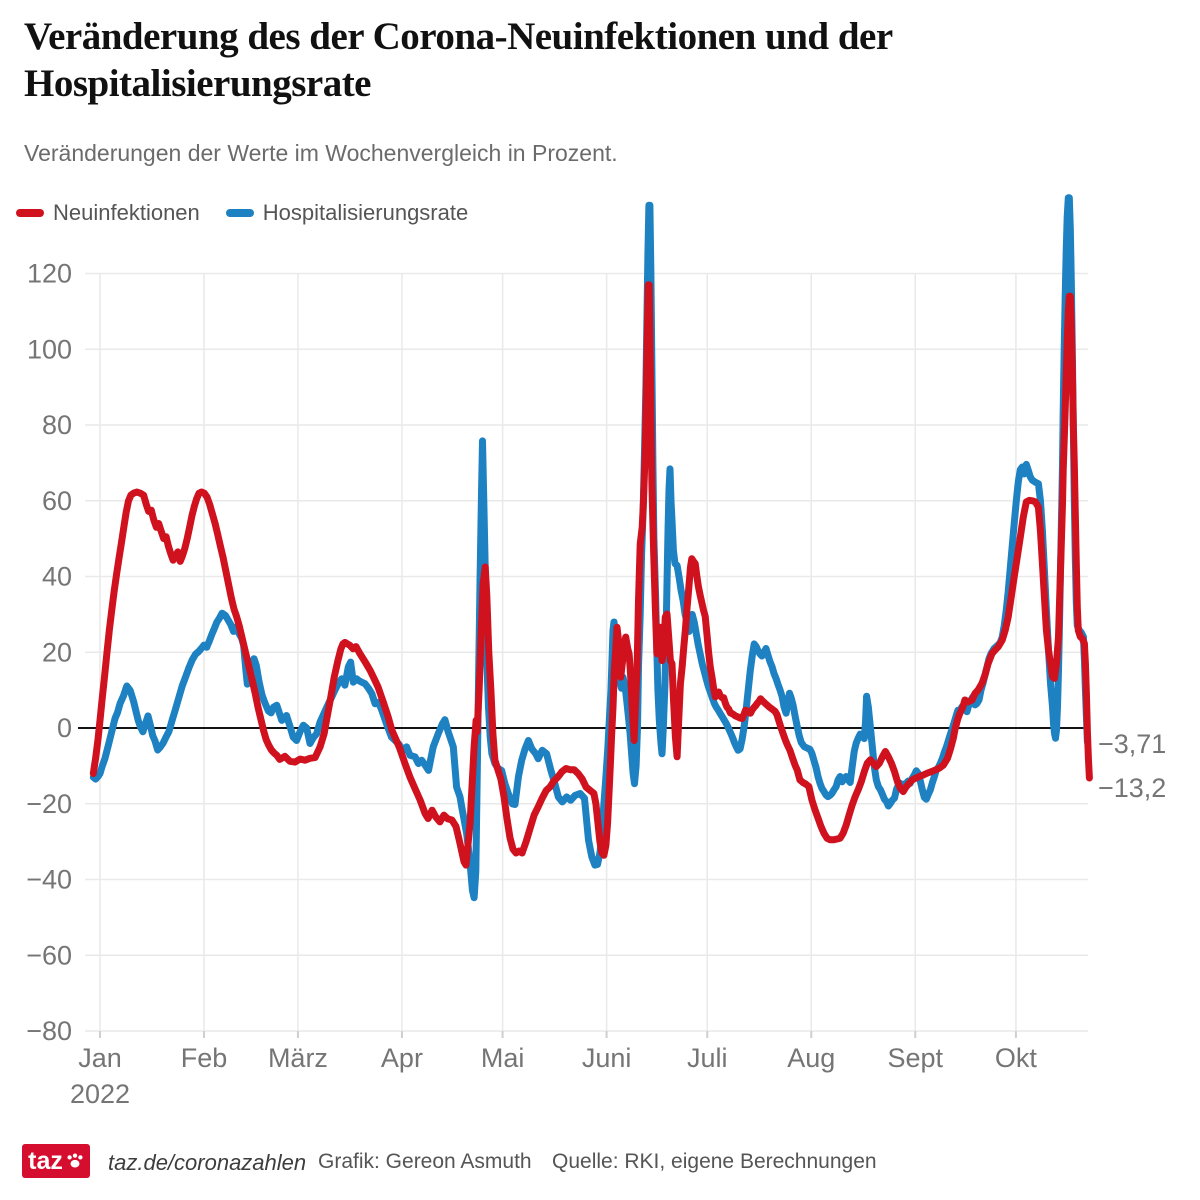 This screenshot has width=1200, height=1200. Describe the element at coordinates (915, 1058) in the screenshot. I see `x-axis-label-Sept: Sept` at that location.